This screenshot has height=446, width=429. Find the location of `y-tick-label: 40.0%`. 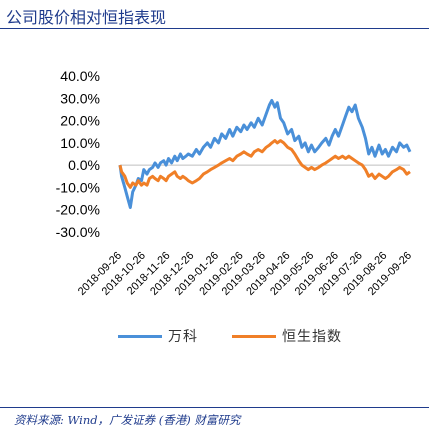

y-tick-label: 40.0% is located at coordinates (80, 76).